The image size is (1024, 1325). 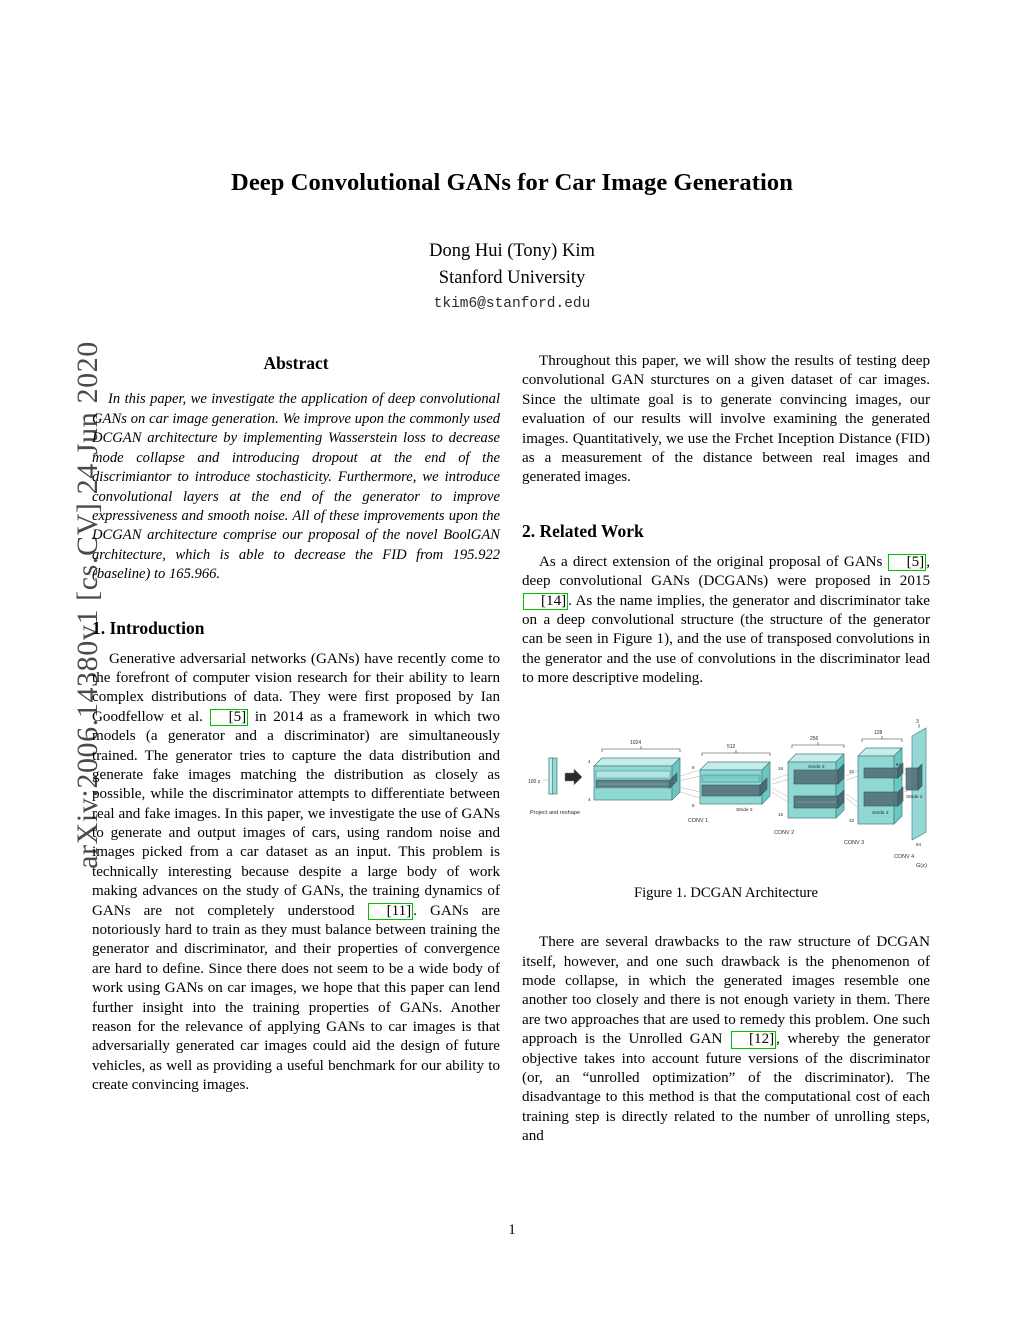 What do you see at coordinates (589, 761) in the screenshot?
I see `label-dim-4-top: 4` at bounding box center [589, 761].